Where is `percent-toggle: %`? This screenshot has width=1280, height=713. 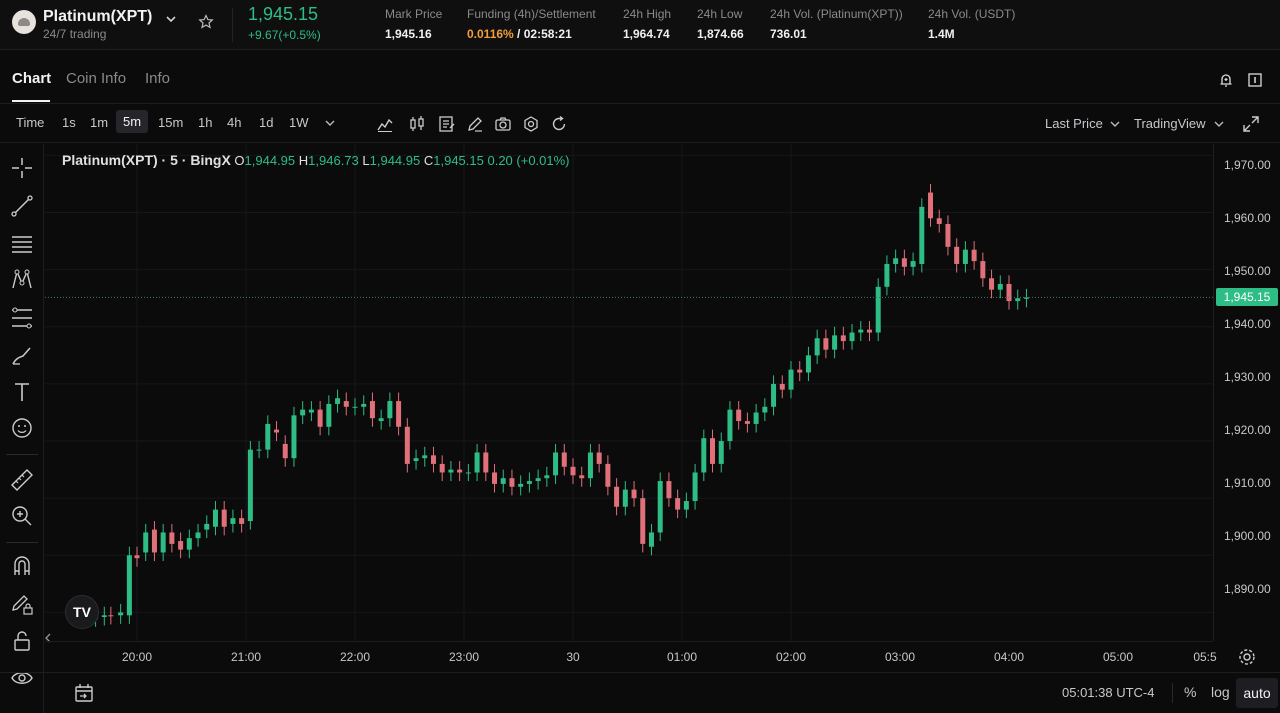
percent-toggle: % is located at coordinates (1190, 692).